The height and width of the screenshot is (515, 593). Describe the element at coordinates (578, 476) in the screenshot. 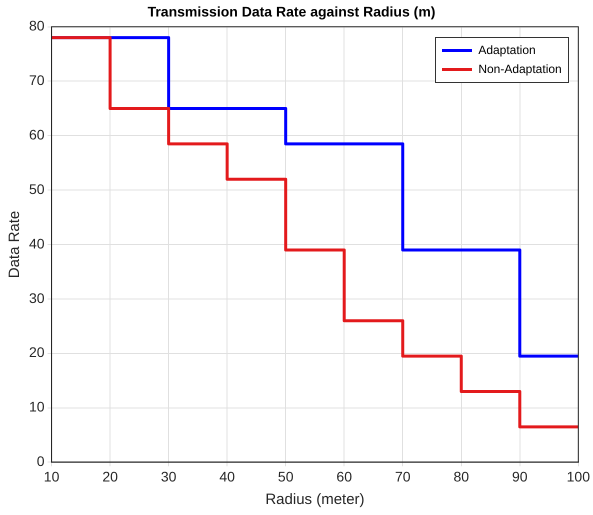

I see `x-tick-label: 100` at that location.